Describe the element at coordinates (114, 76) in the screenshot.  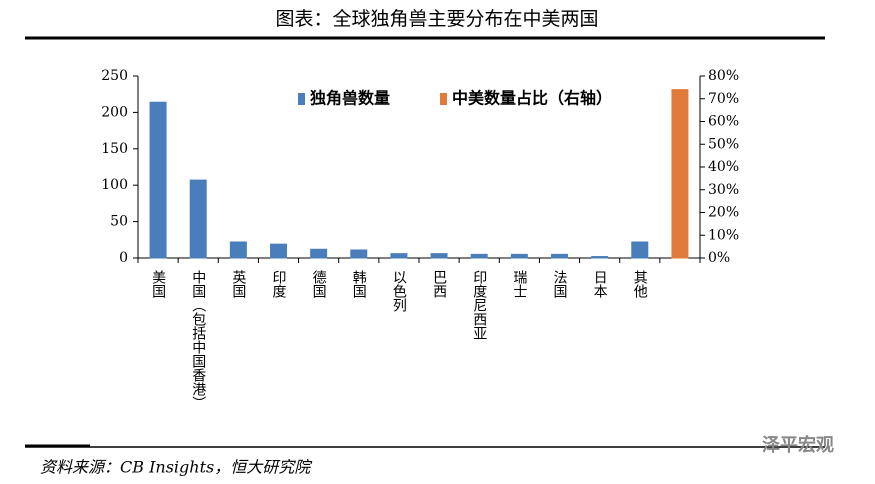
I see `y-tick-label: 250` at that location.